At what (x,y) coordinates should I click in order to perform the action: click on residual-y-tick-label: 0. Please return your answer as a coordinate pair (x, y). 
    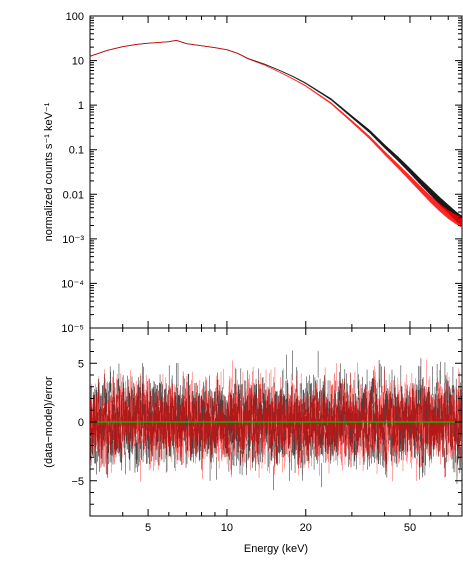
    Looking at the image, I should click on (81, 423).